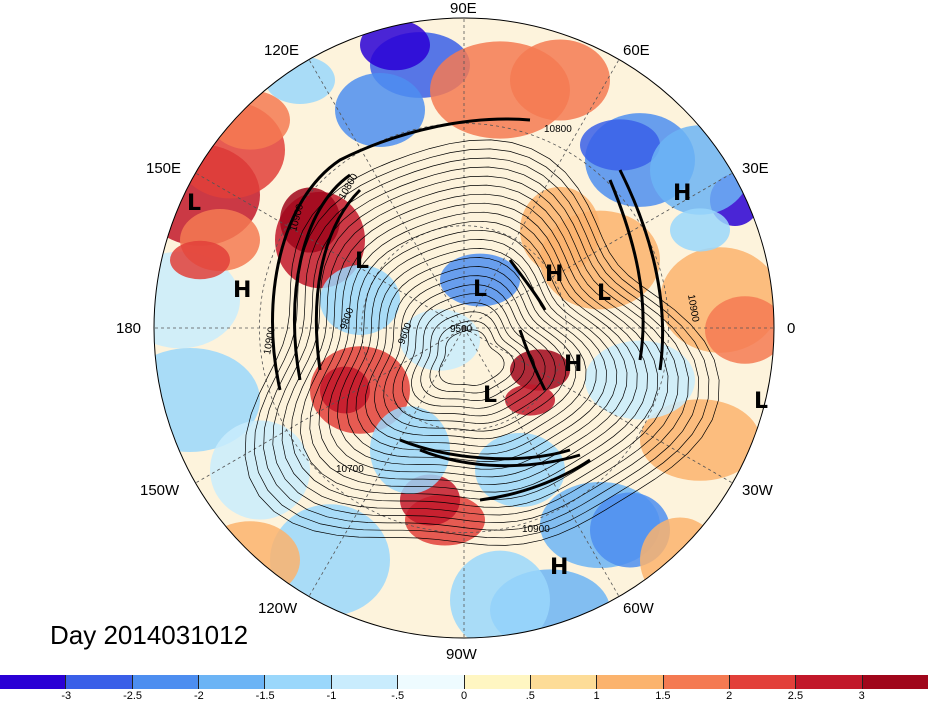  I want to click on lon-label-60e: 60E, so click(636, 50).